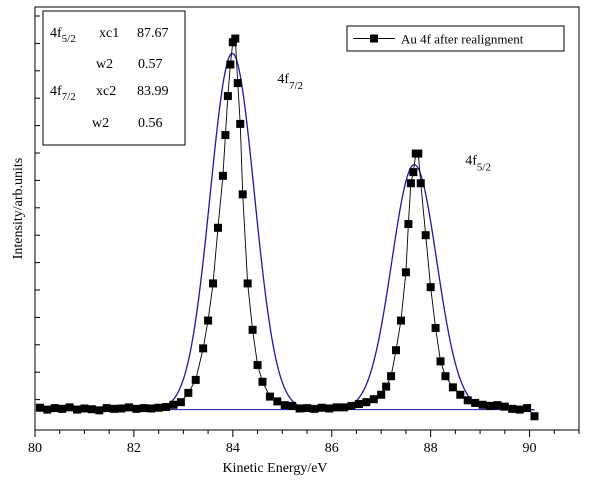 Image resolution: width=590 pixels, height=480 pixels. What do you see at coordinates (109, 33) in the screenshot?
I see `fit-param-name: xc1` at bounding box center [109, 33].